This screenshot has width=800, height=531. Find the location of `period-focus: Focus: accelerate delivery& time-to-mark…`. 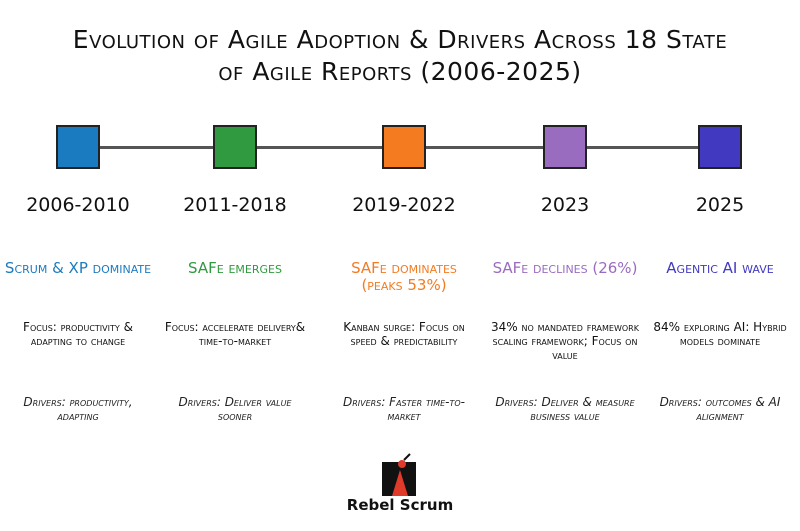

period-focus: Focus: accelerate delivery& time-to-mark… is located at coordinates (235, 334).